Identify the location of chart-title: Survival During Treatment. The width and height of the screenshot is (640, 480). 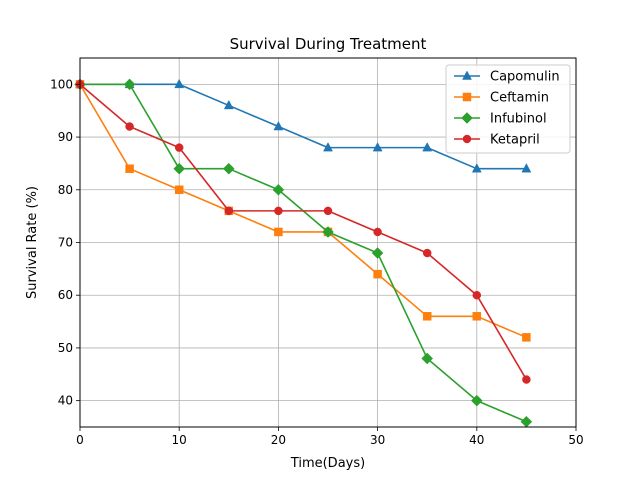
(328, 44).